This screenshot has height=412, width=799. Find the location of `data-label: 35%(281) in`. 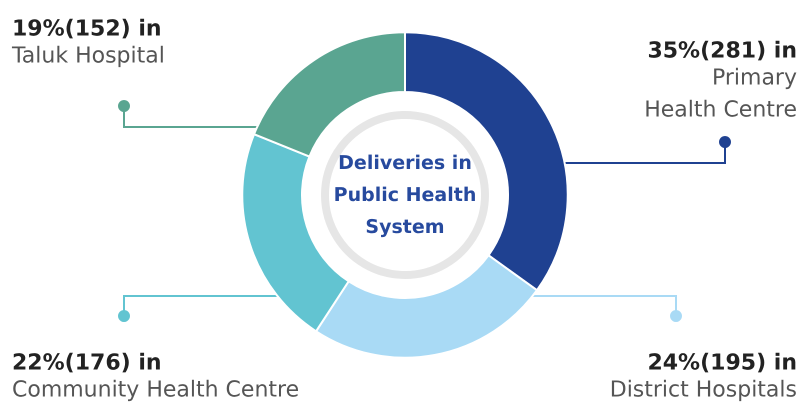

data-label: 35%(281) in is located at coordinates (722, 51).